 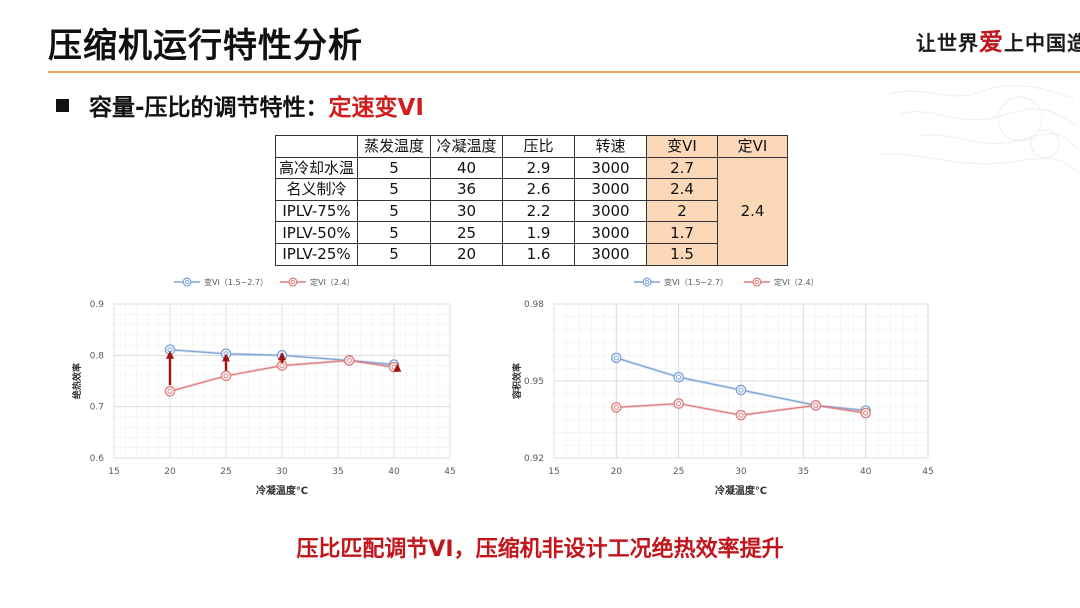 What do you see at coordinates (538, 211) in the screenshot?
I see `table-cell: 2.2` at bounding box center [538, 211].